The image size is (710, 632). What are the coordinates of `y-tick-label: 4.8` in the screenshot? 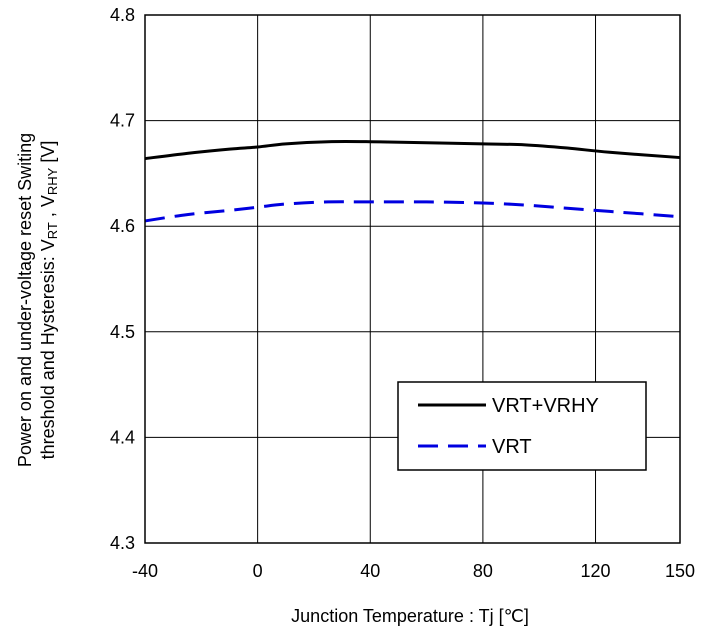 It's located at (122, 15).